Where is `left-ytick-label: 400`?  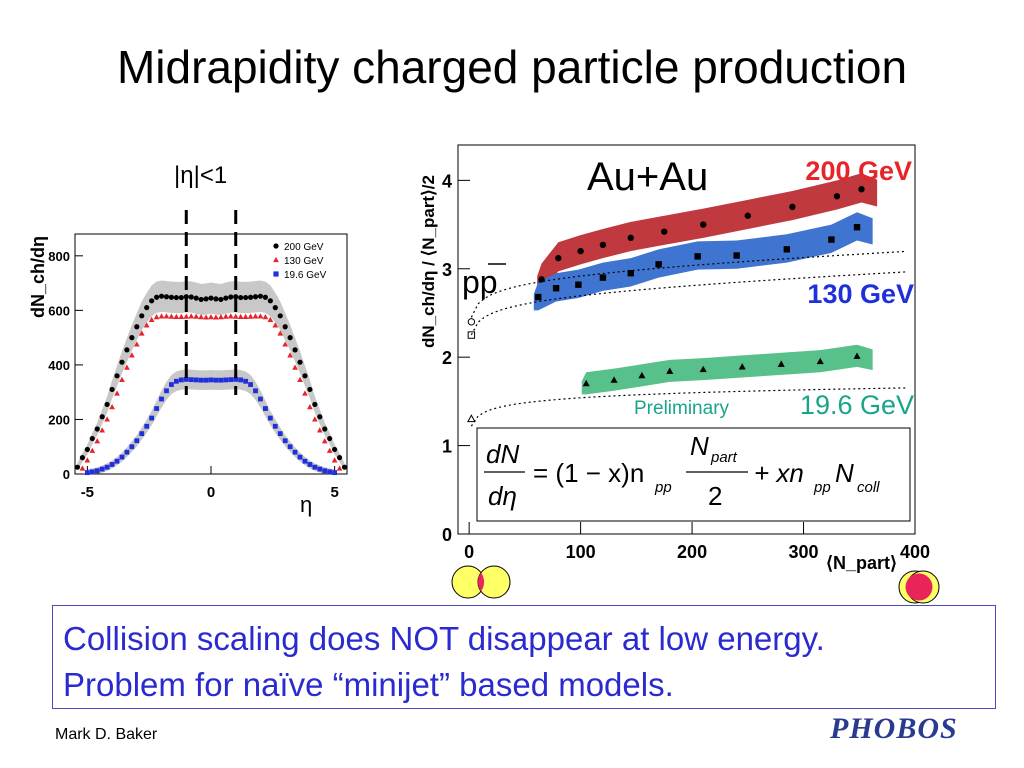 left-ytick-label: 400 is located at coordinates (59, 365).